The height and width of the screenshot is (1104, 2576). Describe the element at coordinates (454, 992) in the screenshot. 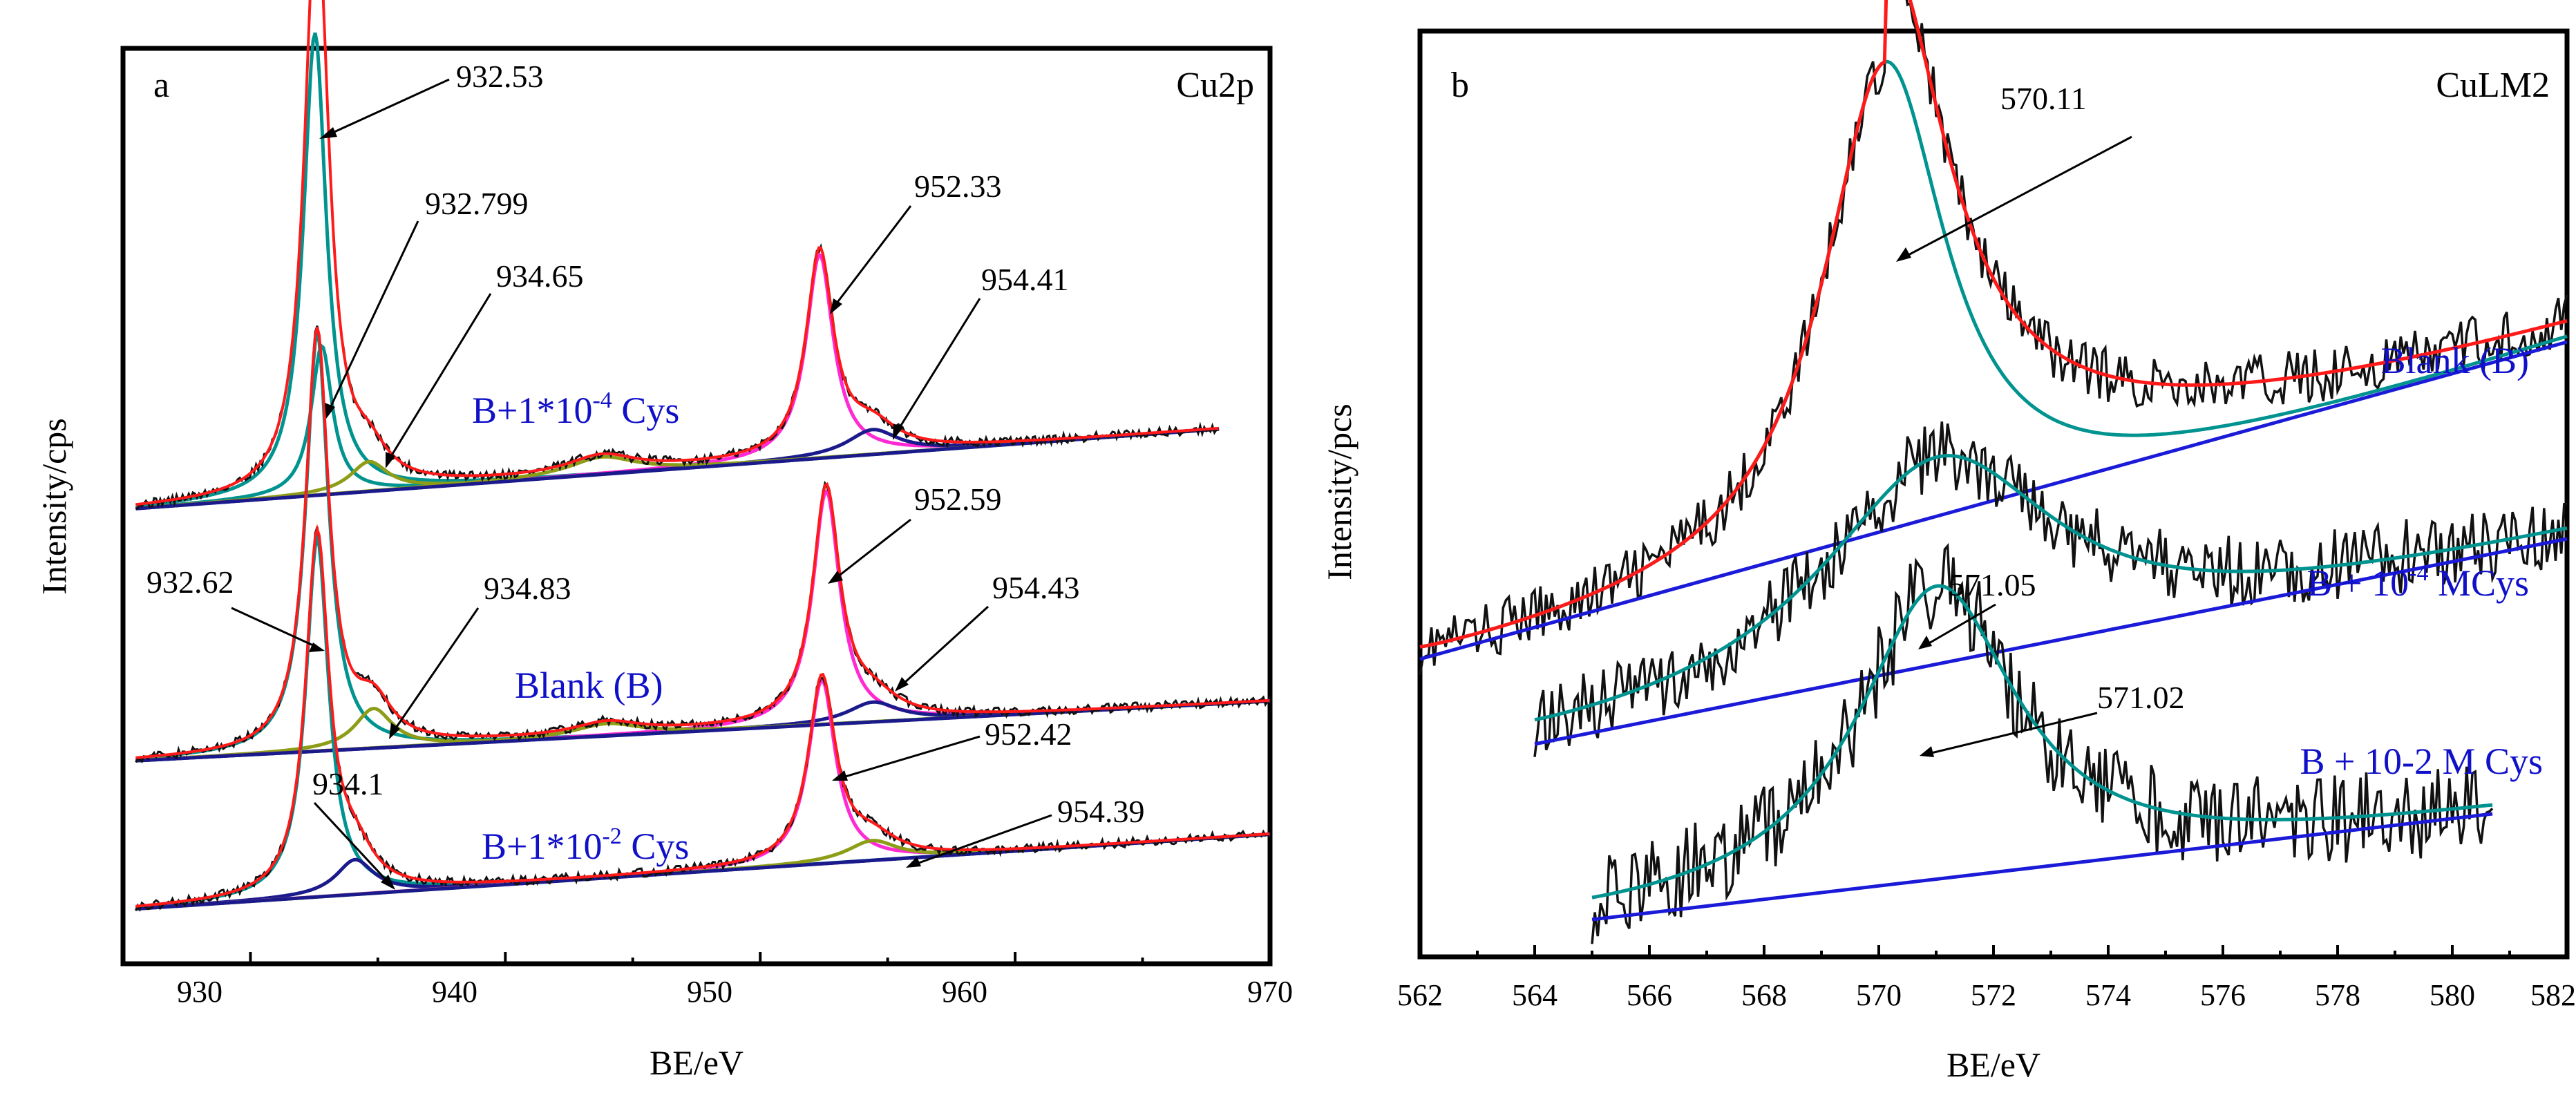

I see `x-tick-label: 940` at that location.